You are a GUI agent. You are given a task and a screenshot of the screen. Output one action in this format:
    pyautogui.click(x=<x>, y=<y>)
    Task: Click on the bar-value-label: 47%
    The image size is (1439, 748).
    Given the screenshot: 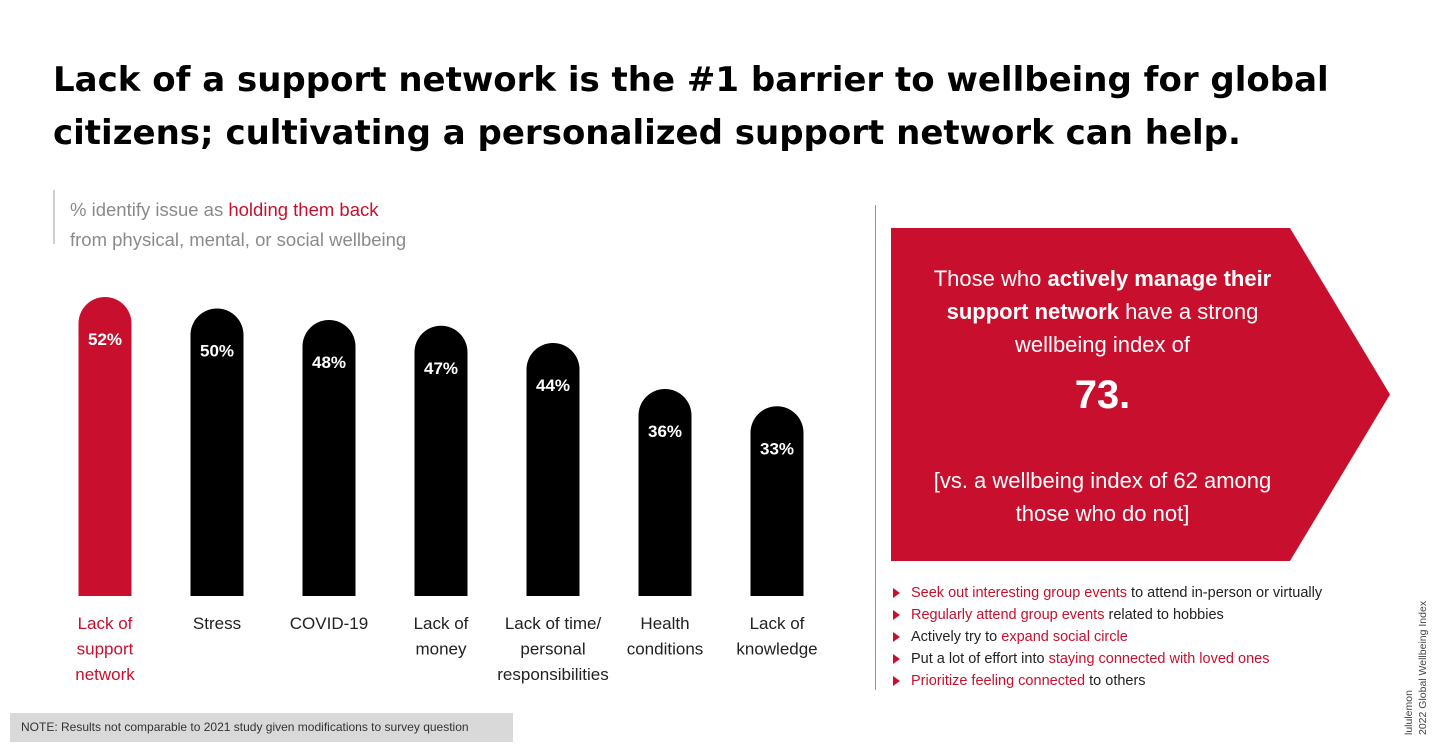 What is the action you would take?
    pyautogui.click(x=441, y=368)
    